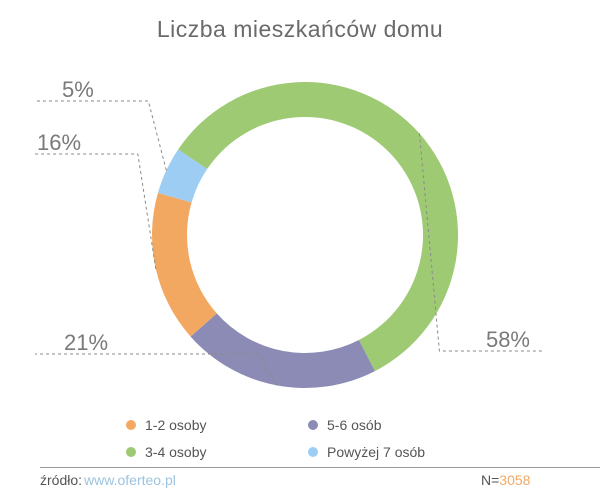  I want to click on legend-label: 3-4 osoby, so click(176, 452).